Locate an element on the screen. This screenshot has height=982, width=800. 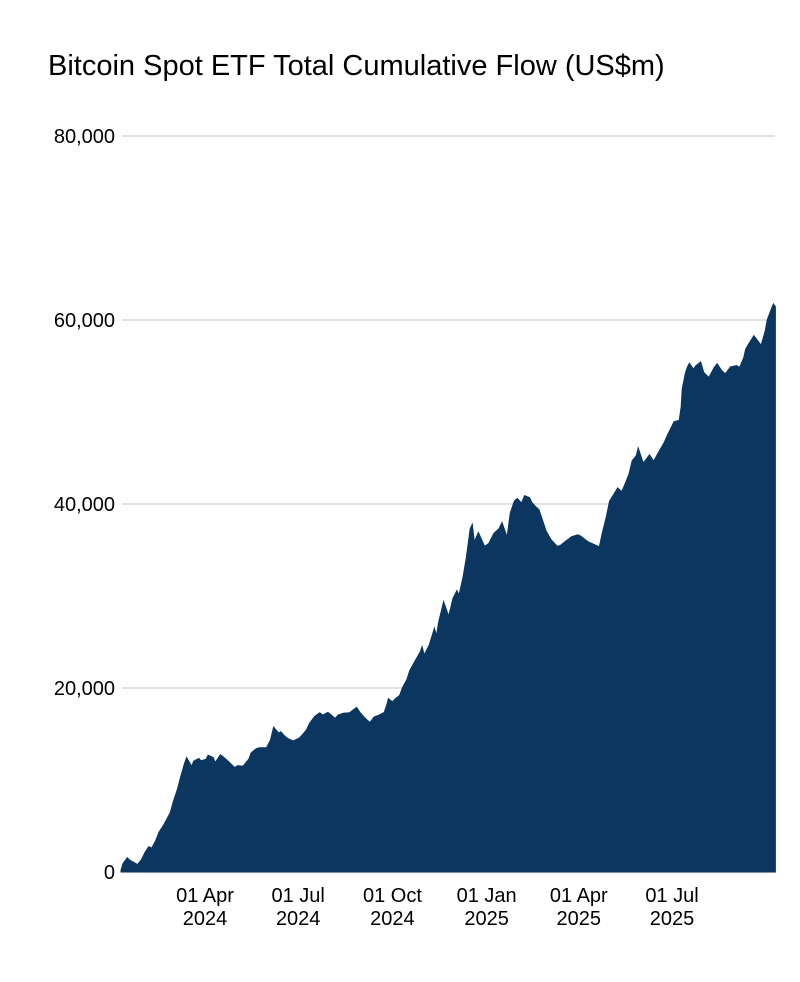
y-axis-tick-label: 40,000 is located at coordinates (84, 505).